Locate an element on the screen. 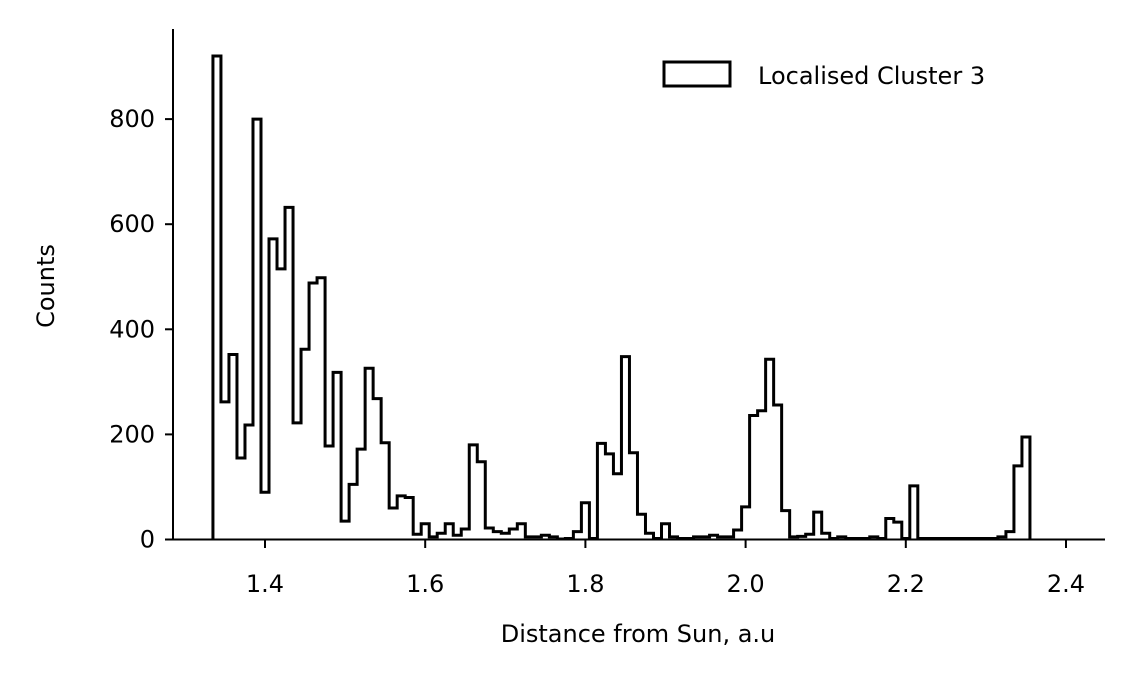 The width and height of the screenshot is (1132, 681). x-axis-label: Distance from Sun, a.u is located at coordinates (638, 634).